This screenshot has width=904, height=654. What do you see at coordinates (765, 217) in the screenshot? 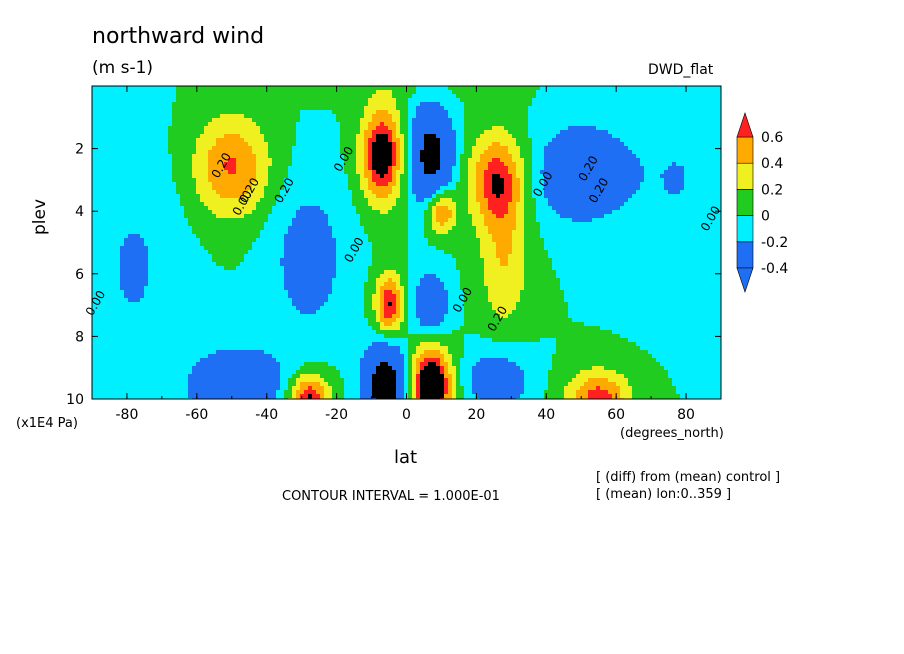
I see `colorbar-label: 0` at bounding box center [765, 217].